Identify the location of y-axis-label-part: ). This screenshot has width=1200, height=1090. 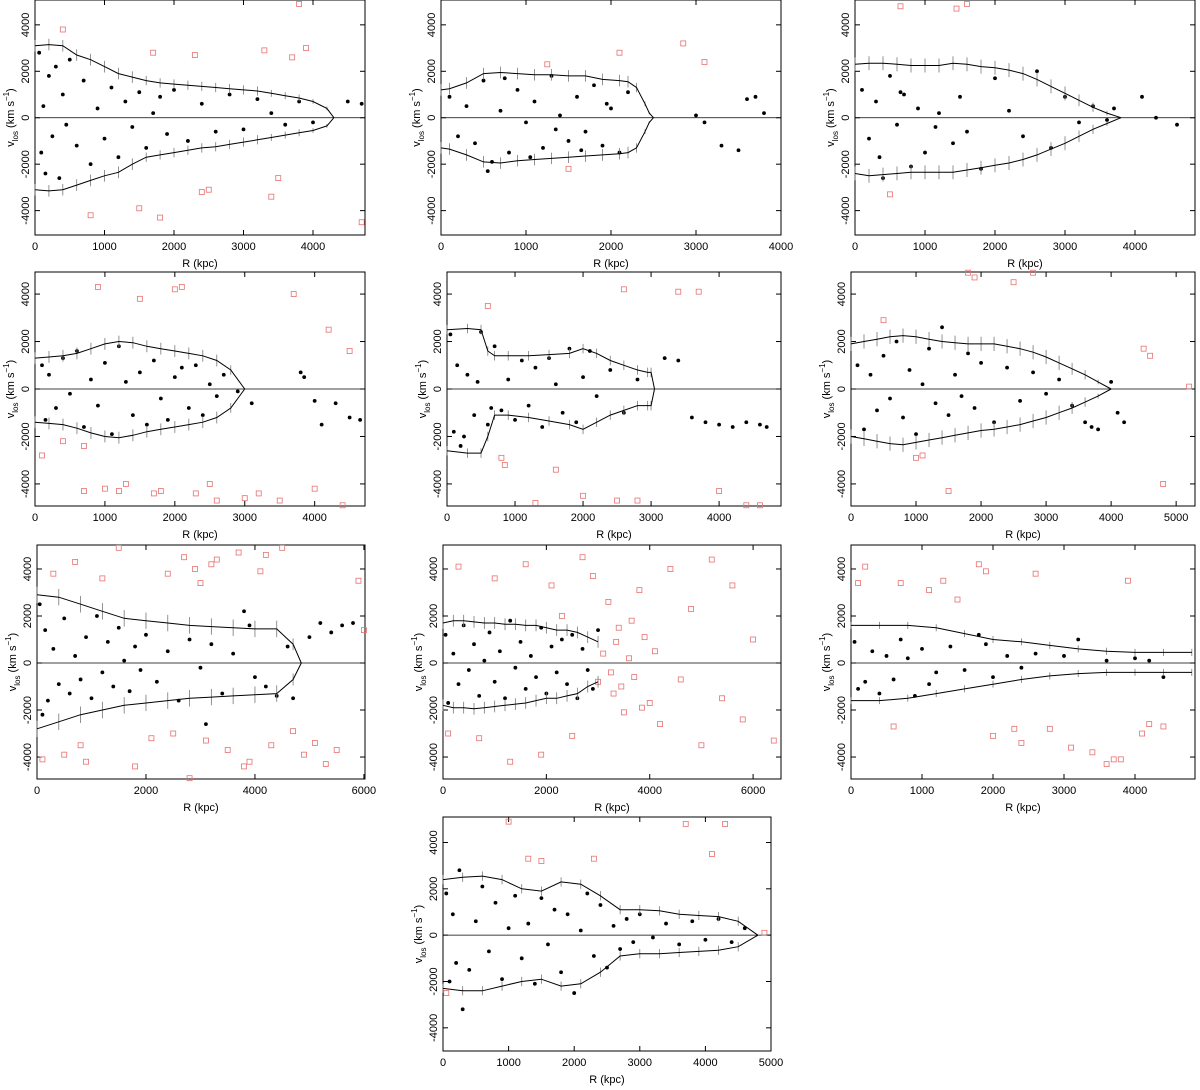
(11, 362).